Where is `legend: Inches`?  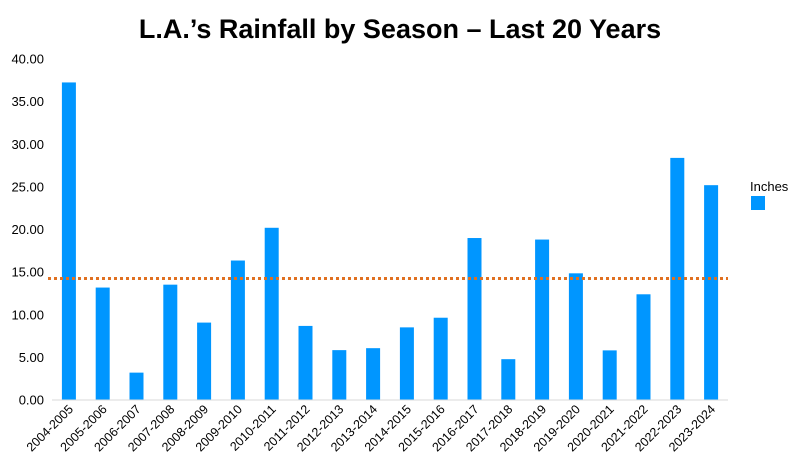
legend: Inches is located at coordinates (769, 194).